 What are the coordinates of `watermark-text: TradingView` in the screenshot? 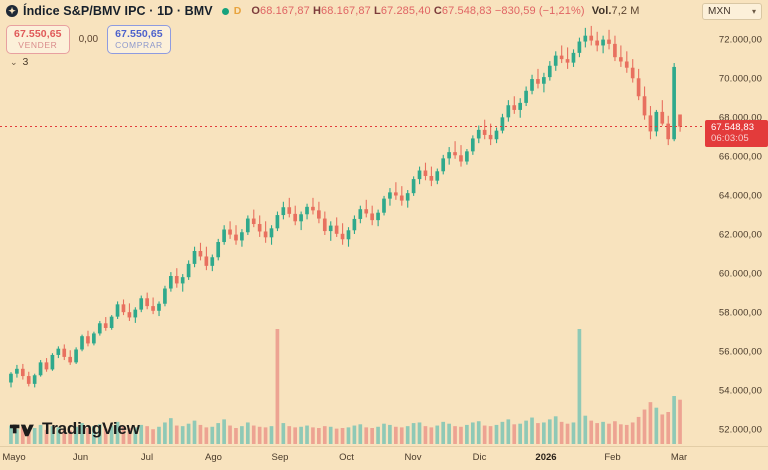 It's located at (91, 428).